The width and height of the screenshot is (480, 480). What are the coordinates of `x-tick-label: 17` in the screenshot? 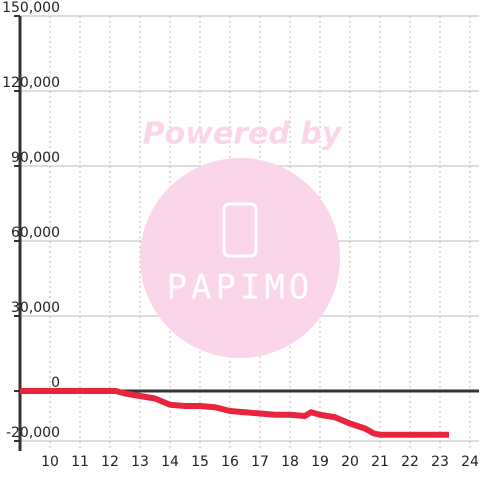 It's located at (260, 462).